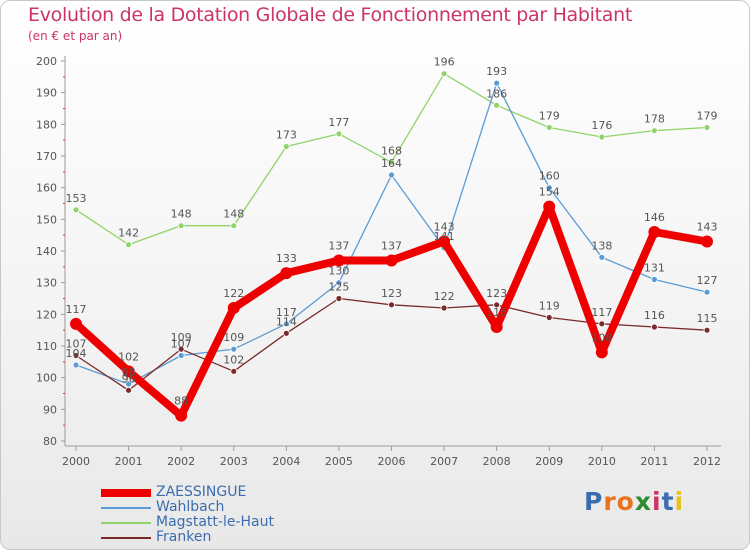 This screenshot has height=550, width=750. I want to click on proxiti-logo: Proxiti, so click(634, 501).